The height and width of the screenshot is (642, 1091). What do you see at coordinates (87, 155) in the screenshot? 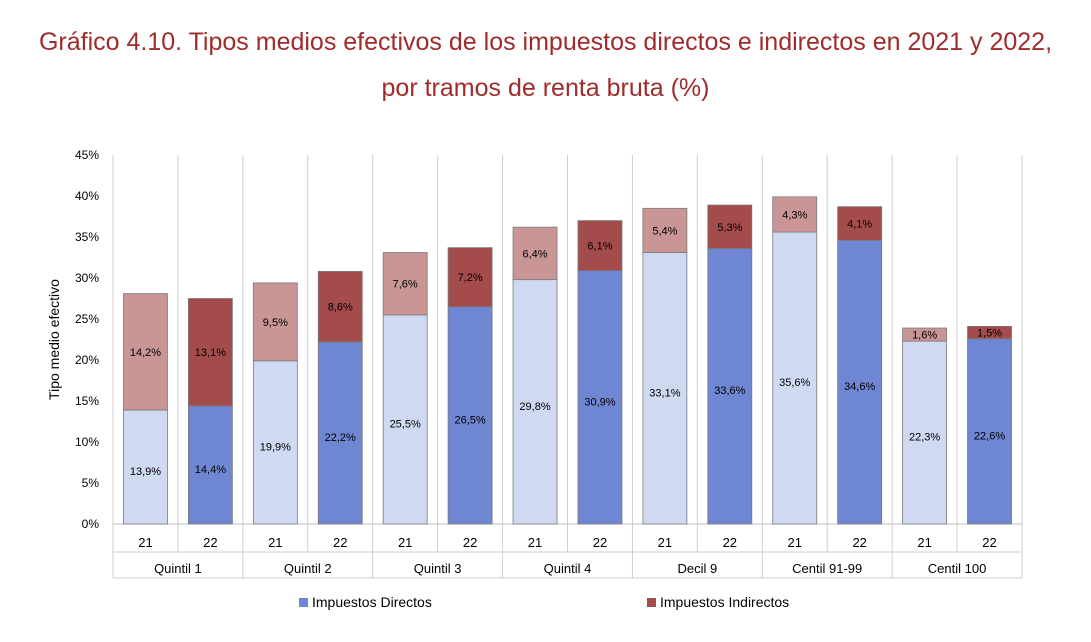
I see `y-tick-label: 45%` at bounding box center [87, 155].